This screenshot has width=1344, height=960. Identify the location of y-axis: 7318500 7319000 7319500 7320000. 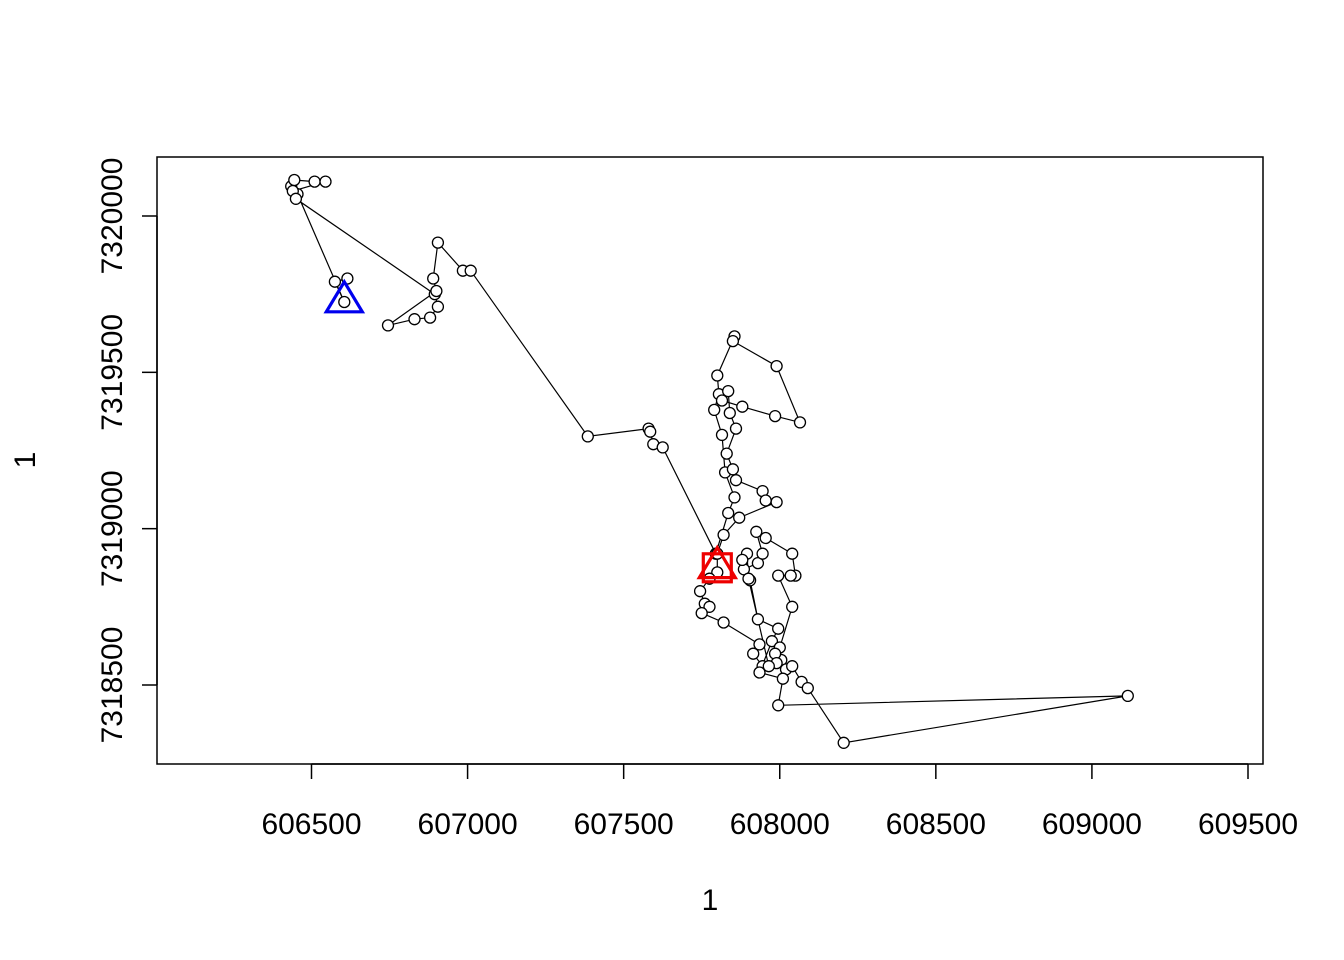
(127, 451).